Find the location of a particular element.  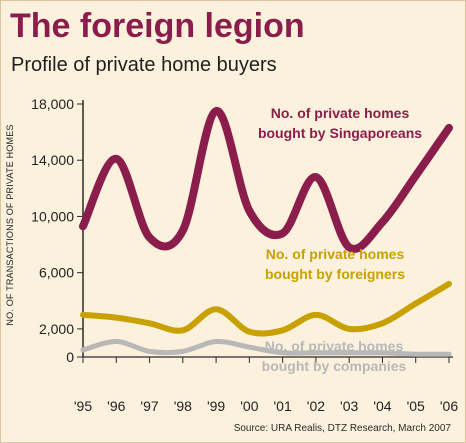

x-tick-label: '97 is located at coordinates (149, 406).